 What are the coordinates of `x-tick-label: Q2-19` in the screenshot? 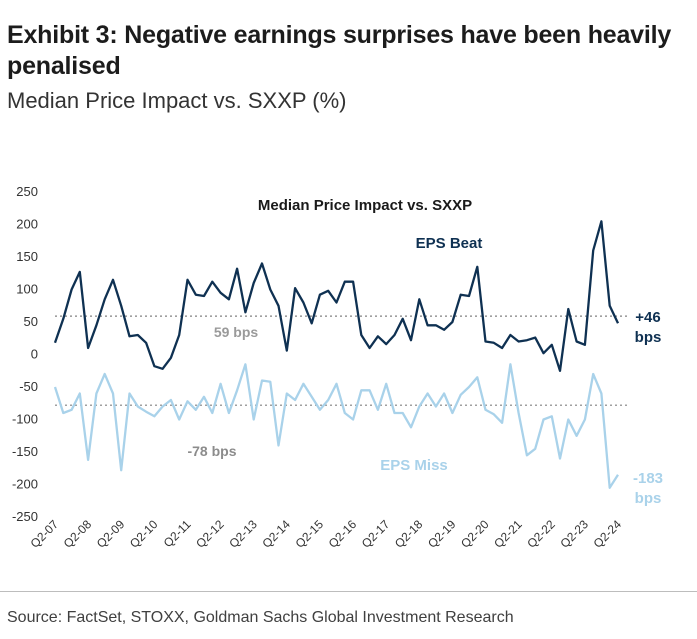 It's located at (442, 534).